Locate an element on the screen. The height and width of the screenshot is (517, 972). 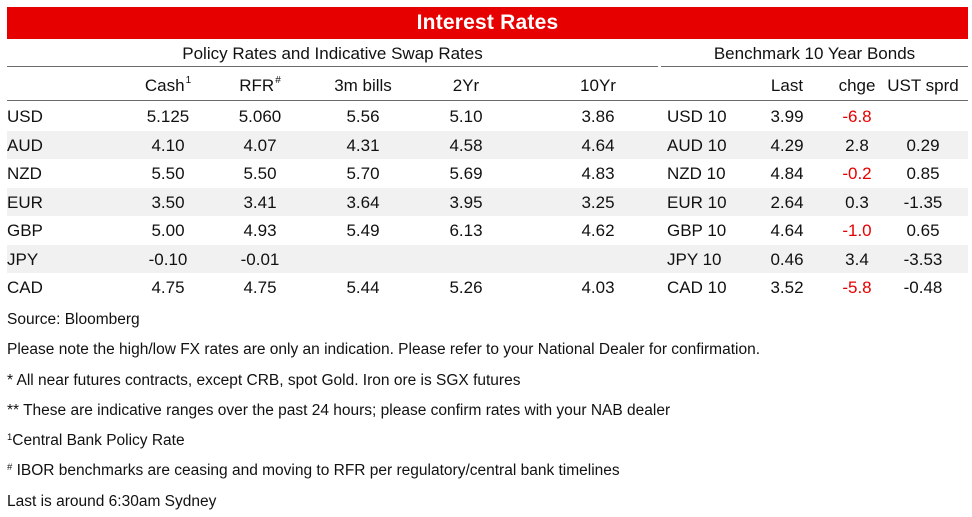
column-header-rfr: RFR# is located at coordinates (260, 86).